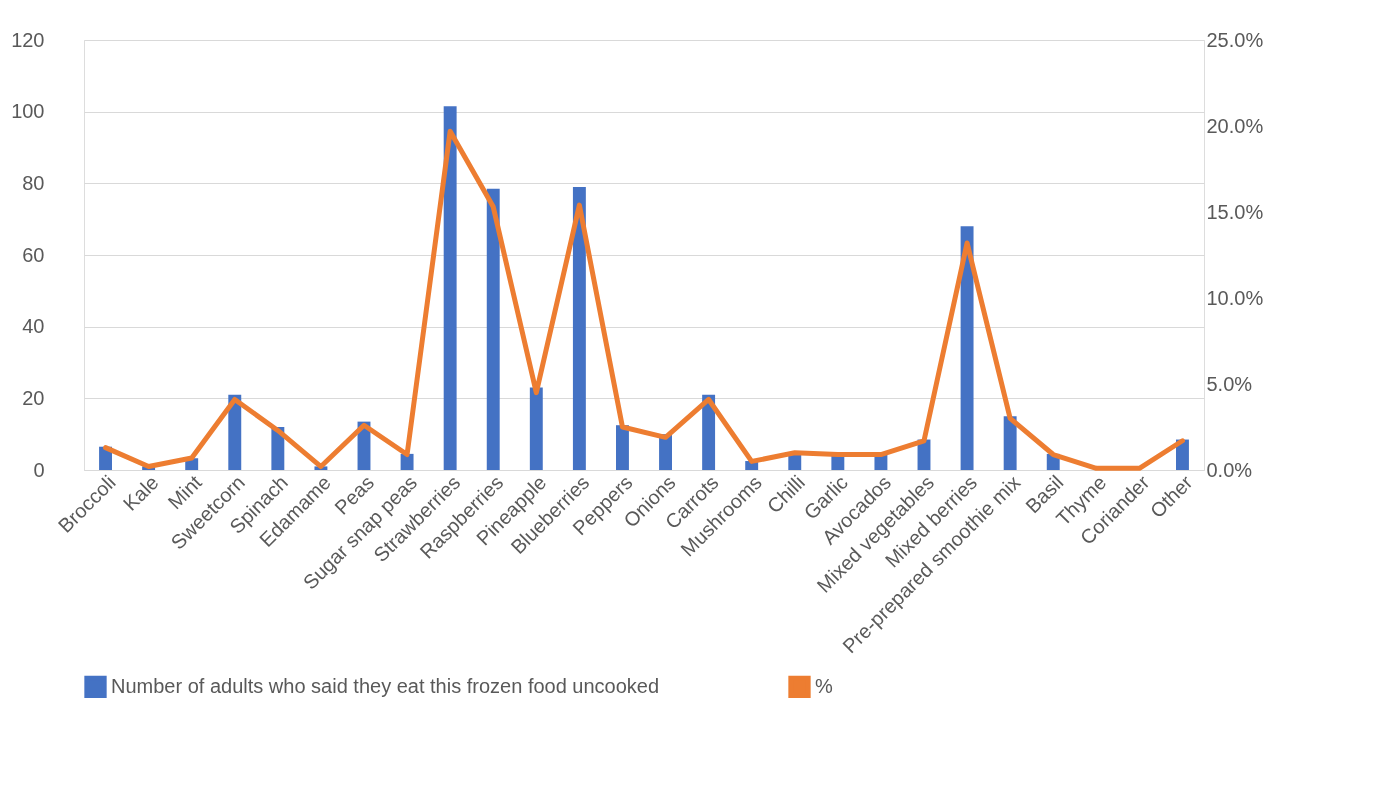 The height and width of the screenshot is (792, 1391). Describe the element at coordinates (140, 493) in the screenshot. I see `x-tick-label: Kale` at that location.